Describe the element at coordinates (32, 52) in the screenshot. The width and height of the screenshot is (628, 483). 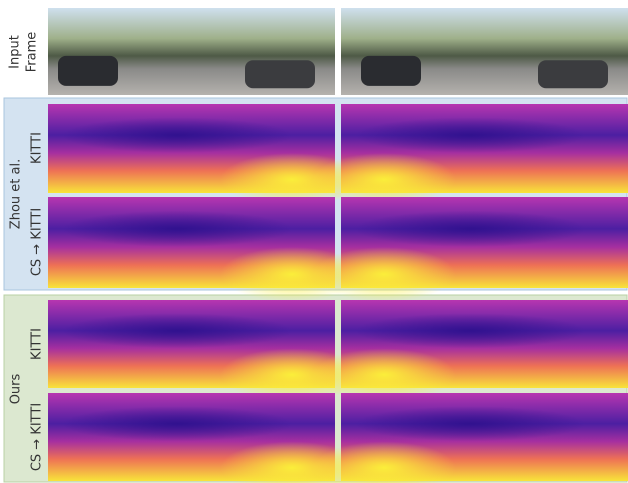
I see `input-label: Frame` at that location.